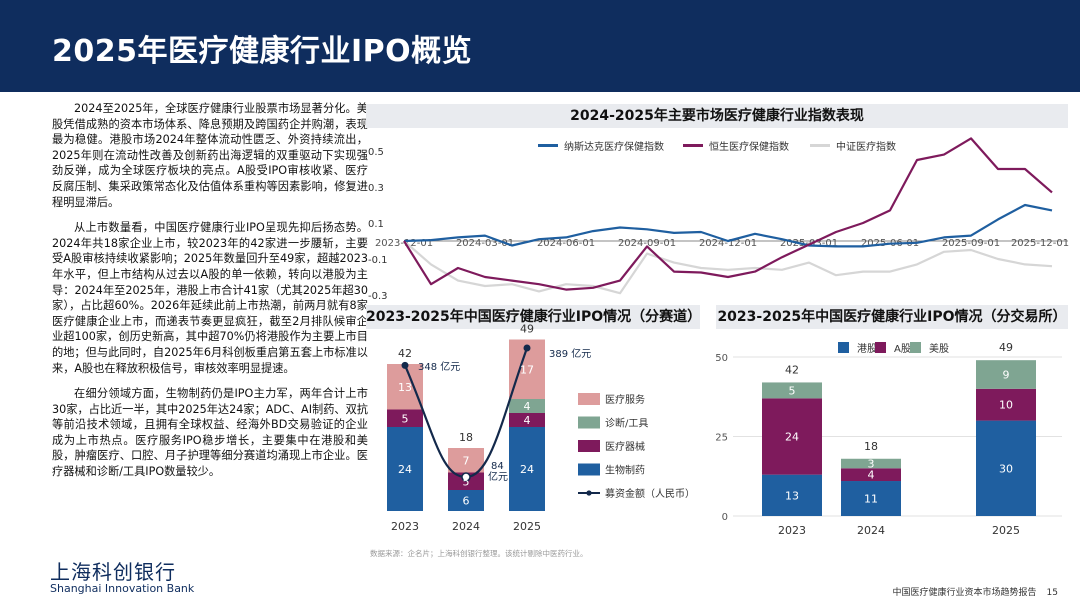 The image size is (1080, 608). Describe the element at coordinates (122, 588) in the screenshot. I see `bank-logo-en: Shanghai Innovation Bank` at that location.